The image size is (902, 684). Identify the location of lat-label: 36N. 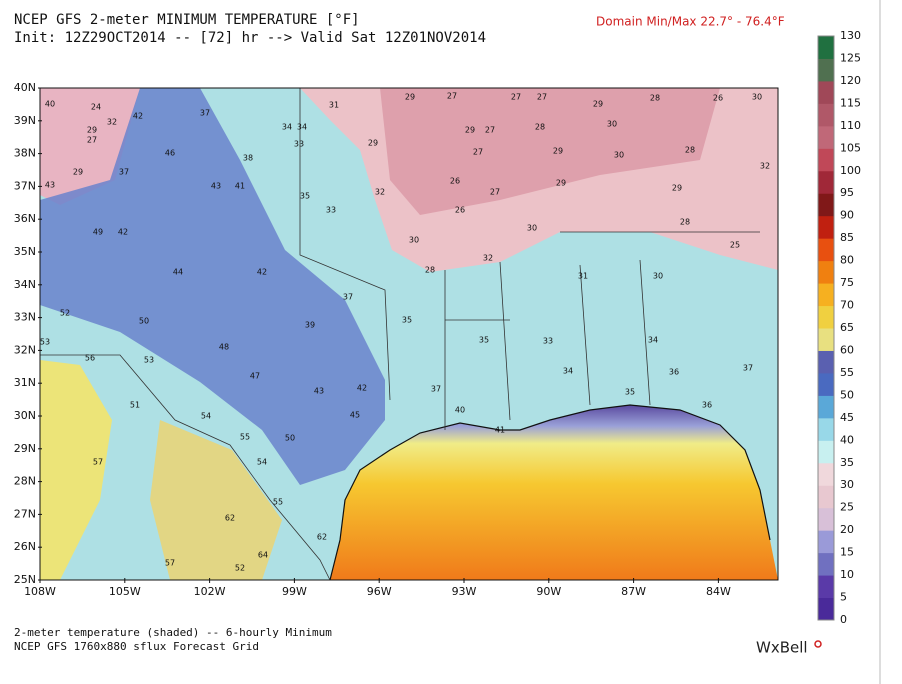
(25, 218).